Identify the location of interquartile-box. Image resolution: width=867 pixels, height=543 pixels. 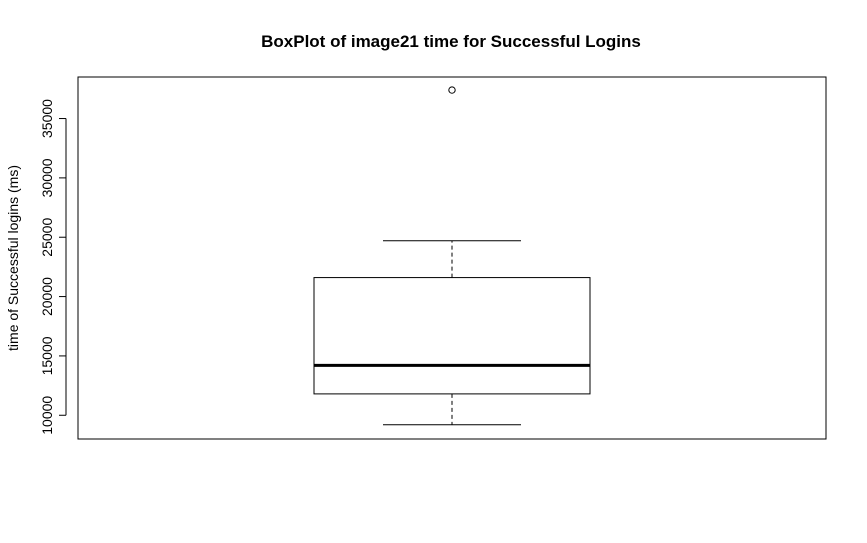
(452, 336).